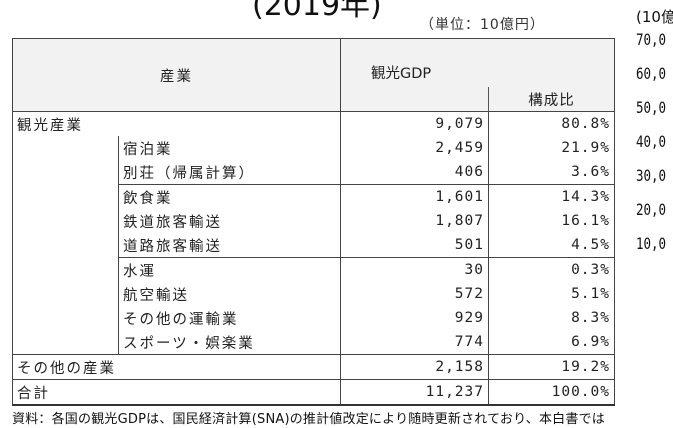 The height and width of the screenshot is (428, 673). What do you see at coordinates (313, 342) in the screenshot?
I see `table-row: スポーツ・娯楽業 774 6.9%` at bounding box center [313, 342].